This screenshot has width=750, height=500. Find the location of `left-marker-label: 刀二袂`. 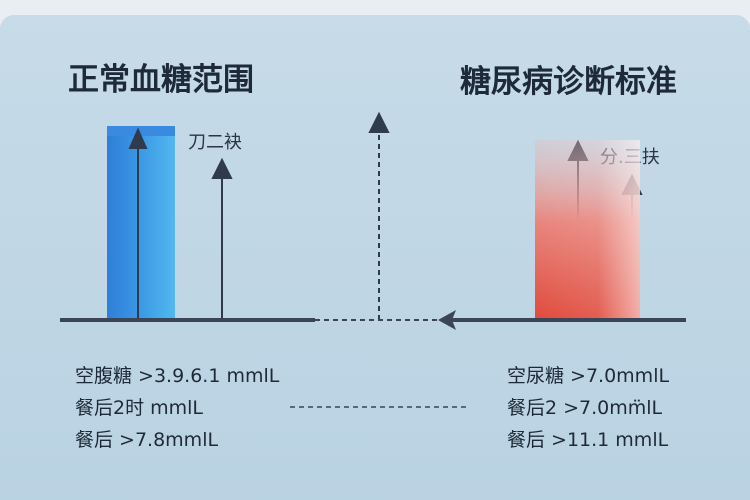

left-marker-label: 刀二袂 is located at coordinates (215, 142).